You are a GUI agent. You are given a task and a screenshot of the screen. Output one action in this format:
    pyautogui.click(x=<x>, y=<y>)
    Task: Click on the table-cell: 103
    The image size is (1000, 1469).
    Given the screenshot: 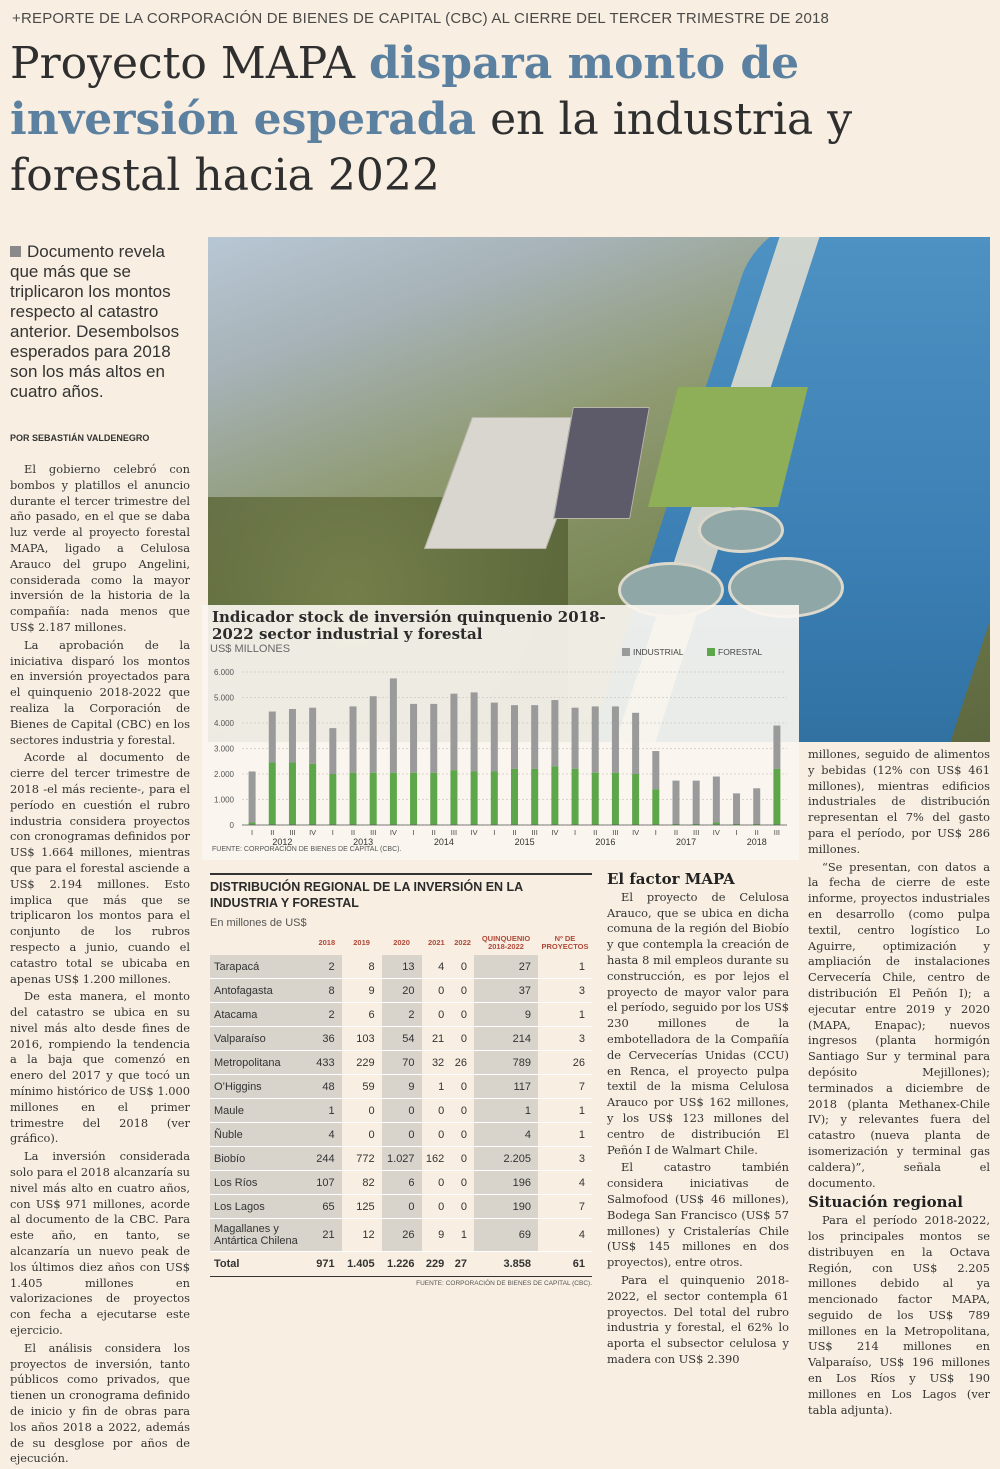 What is the action you would take?
    pyautogui.click(x=361, y=1038)
    